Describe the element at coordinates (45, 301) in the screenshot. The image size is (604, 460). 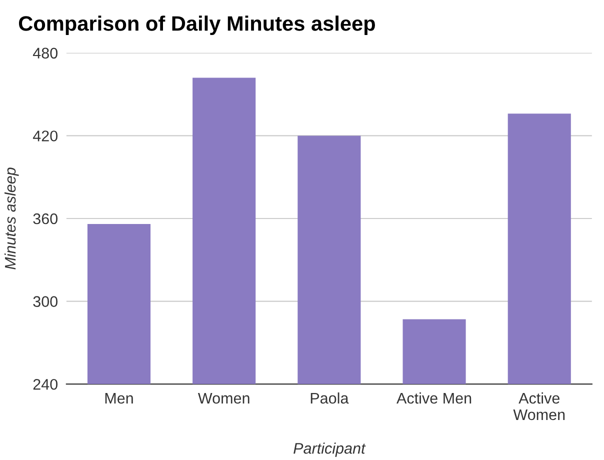
I see `y-tick-label: 300` at that location.